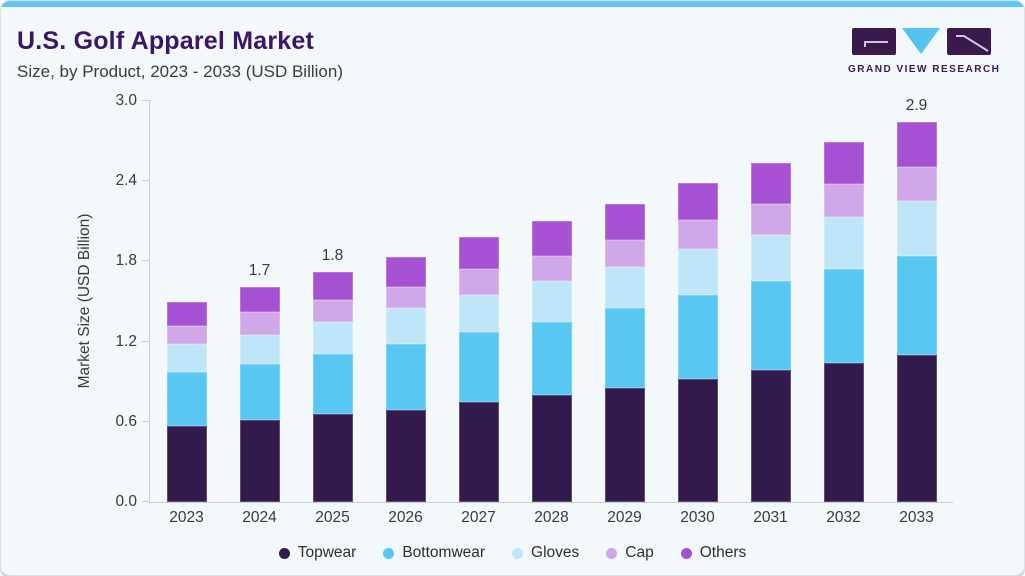  Describe the element at coordinates (332, 383) in the screenshot. I see `bar-segment-bottomwear-2025` at that location.